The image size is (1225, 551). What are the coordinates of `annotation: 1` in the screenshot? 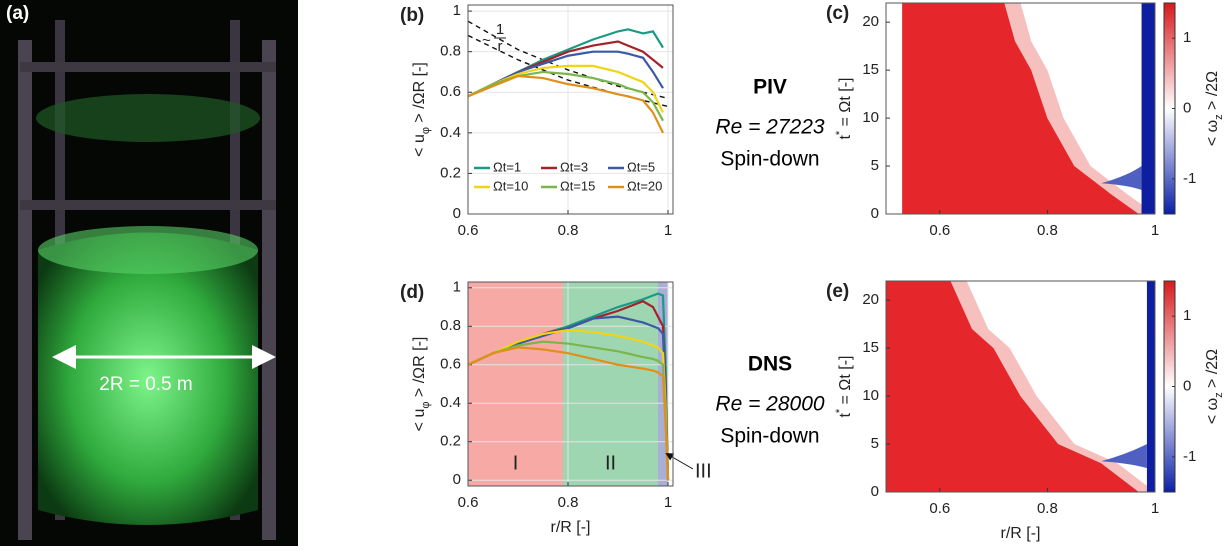 It's located at (500, 29).